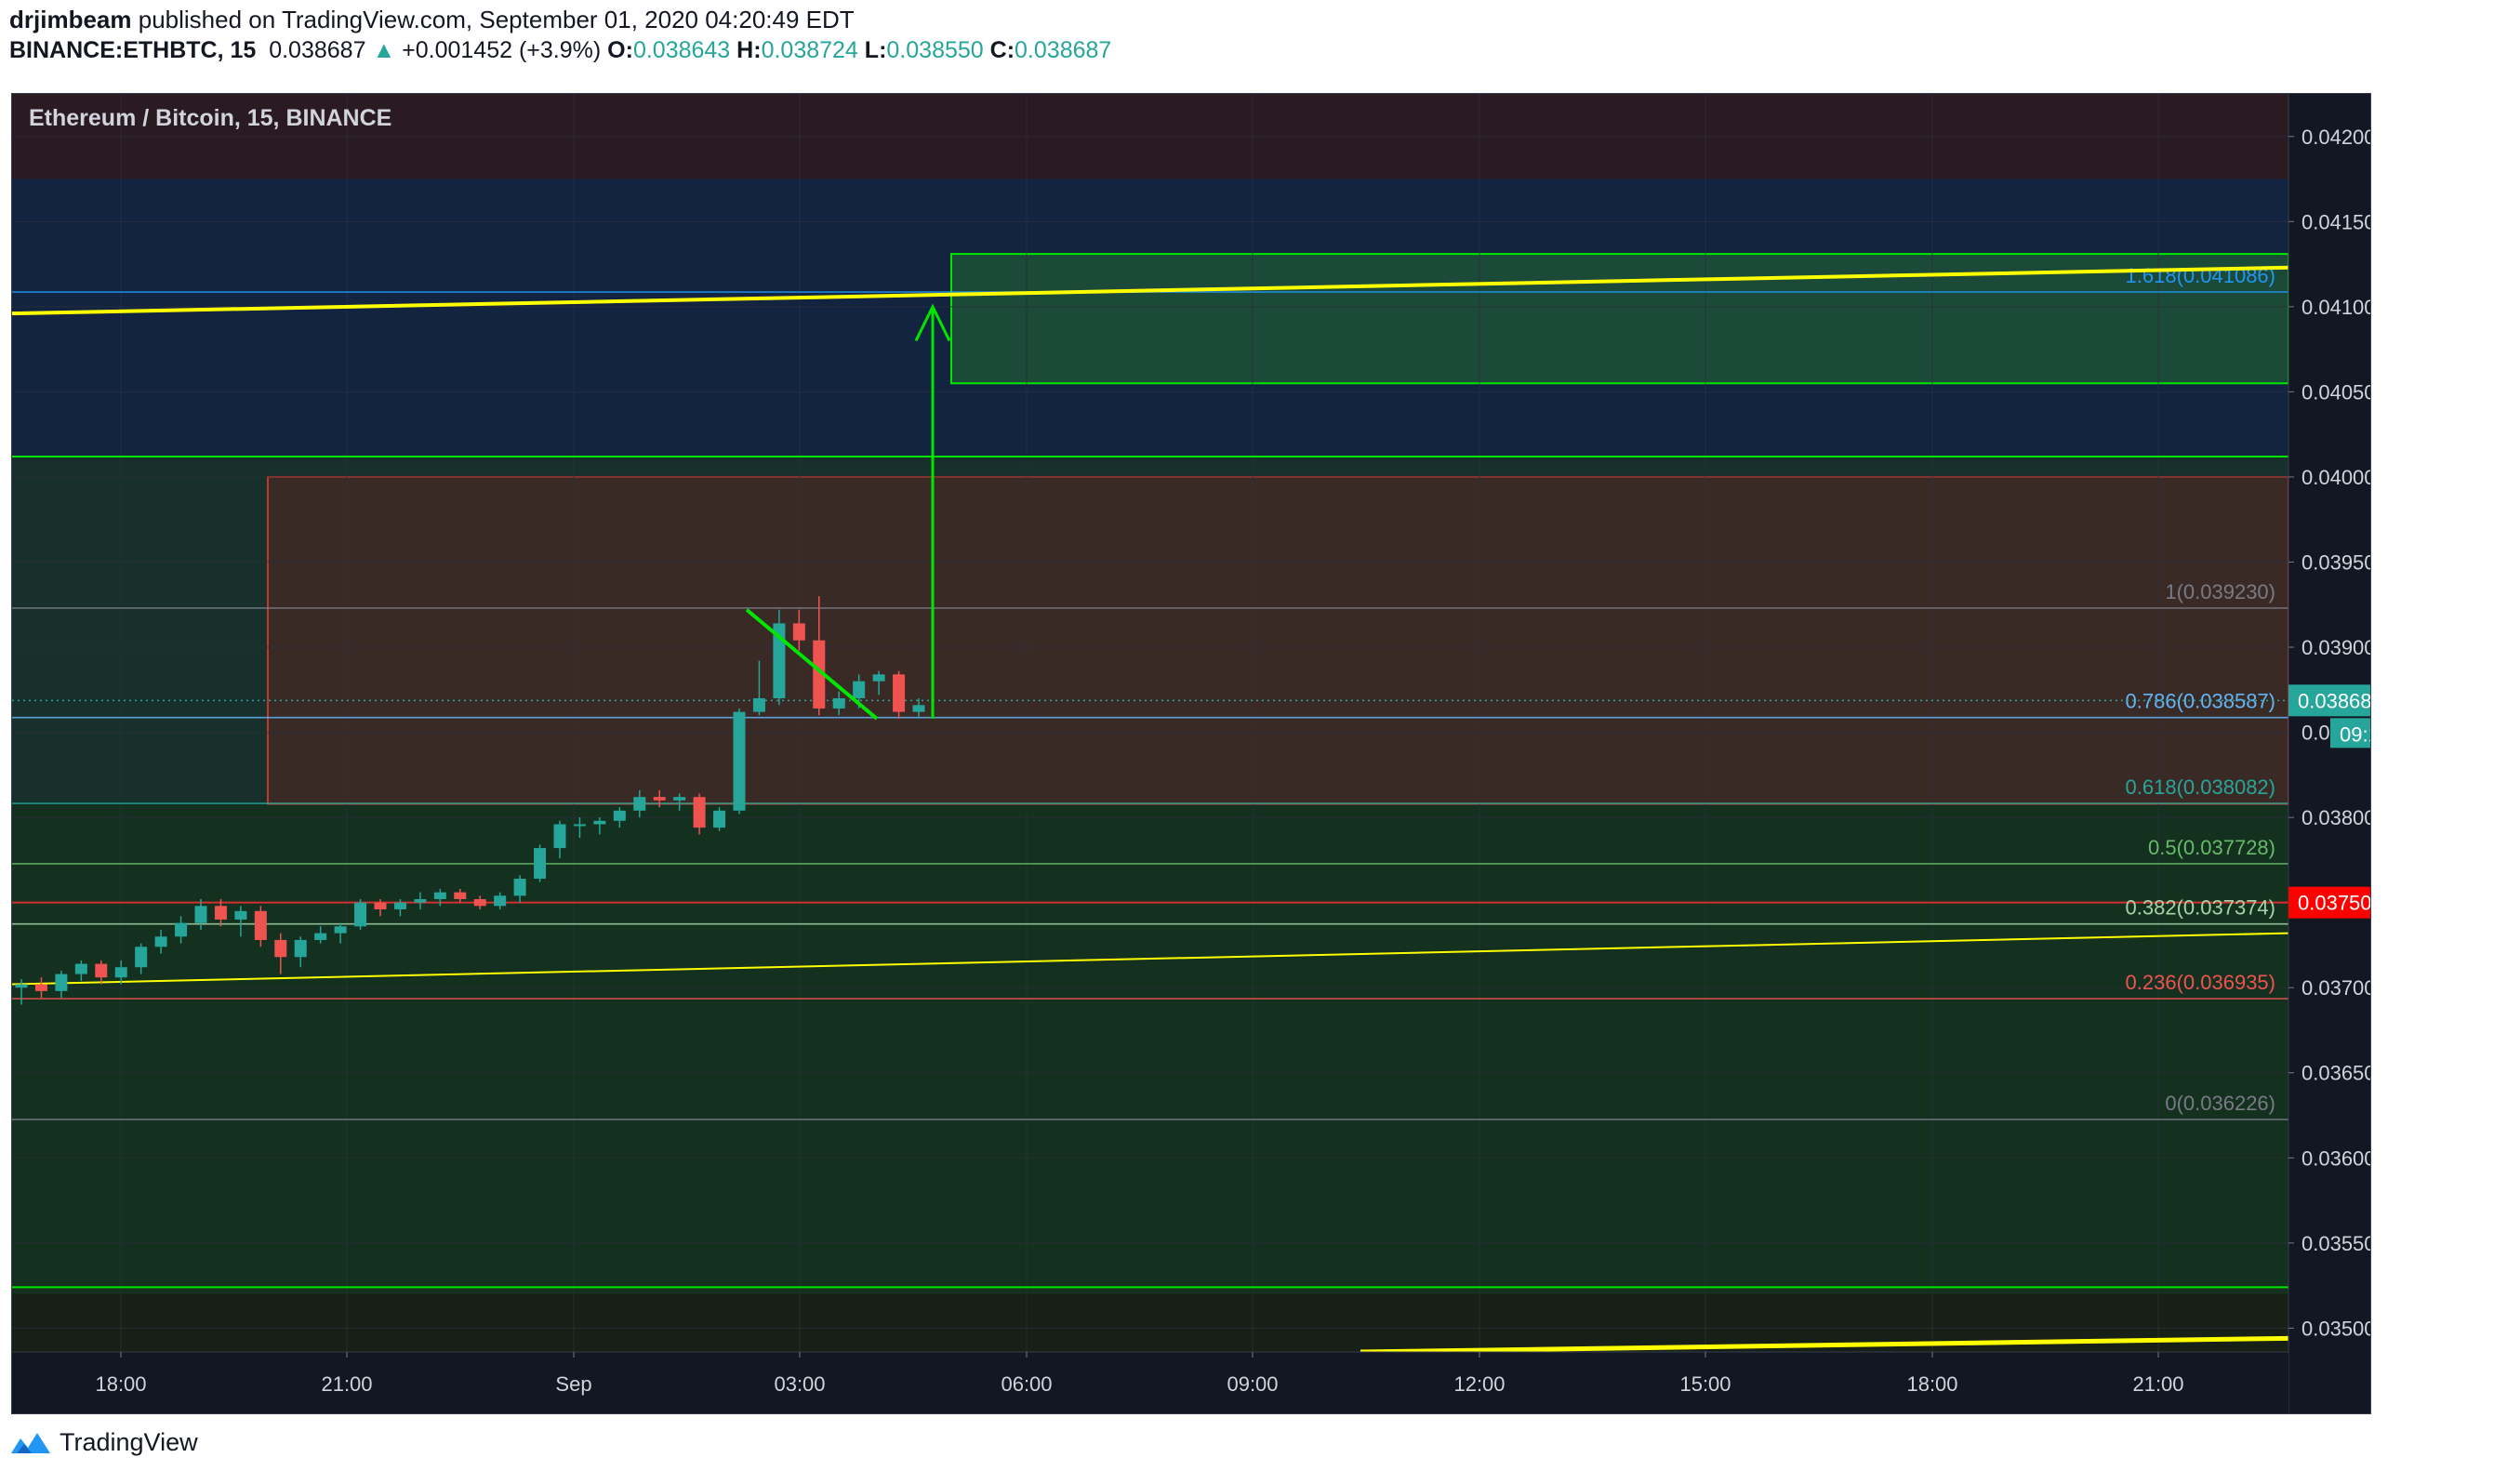 The height and width of the screenshot is (1484, 2507). I want to click on author-name: drjimbeam, so click(70, 19).